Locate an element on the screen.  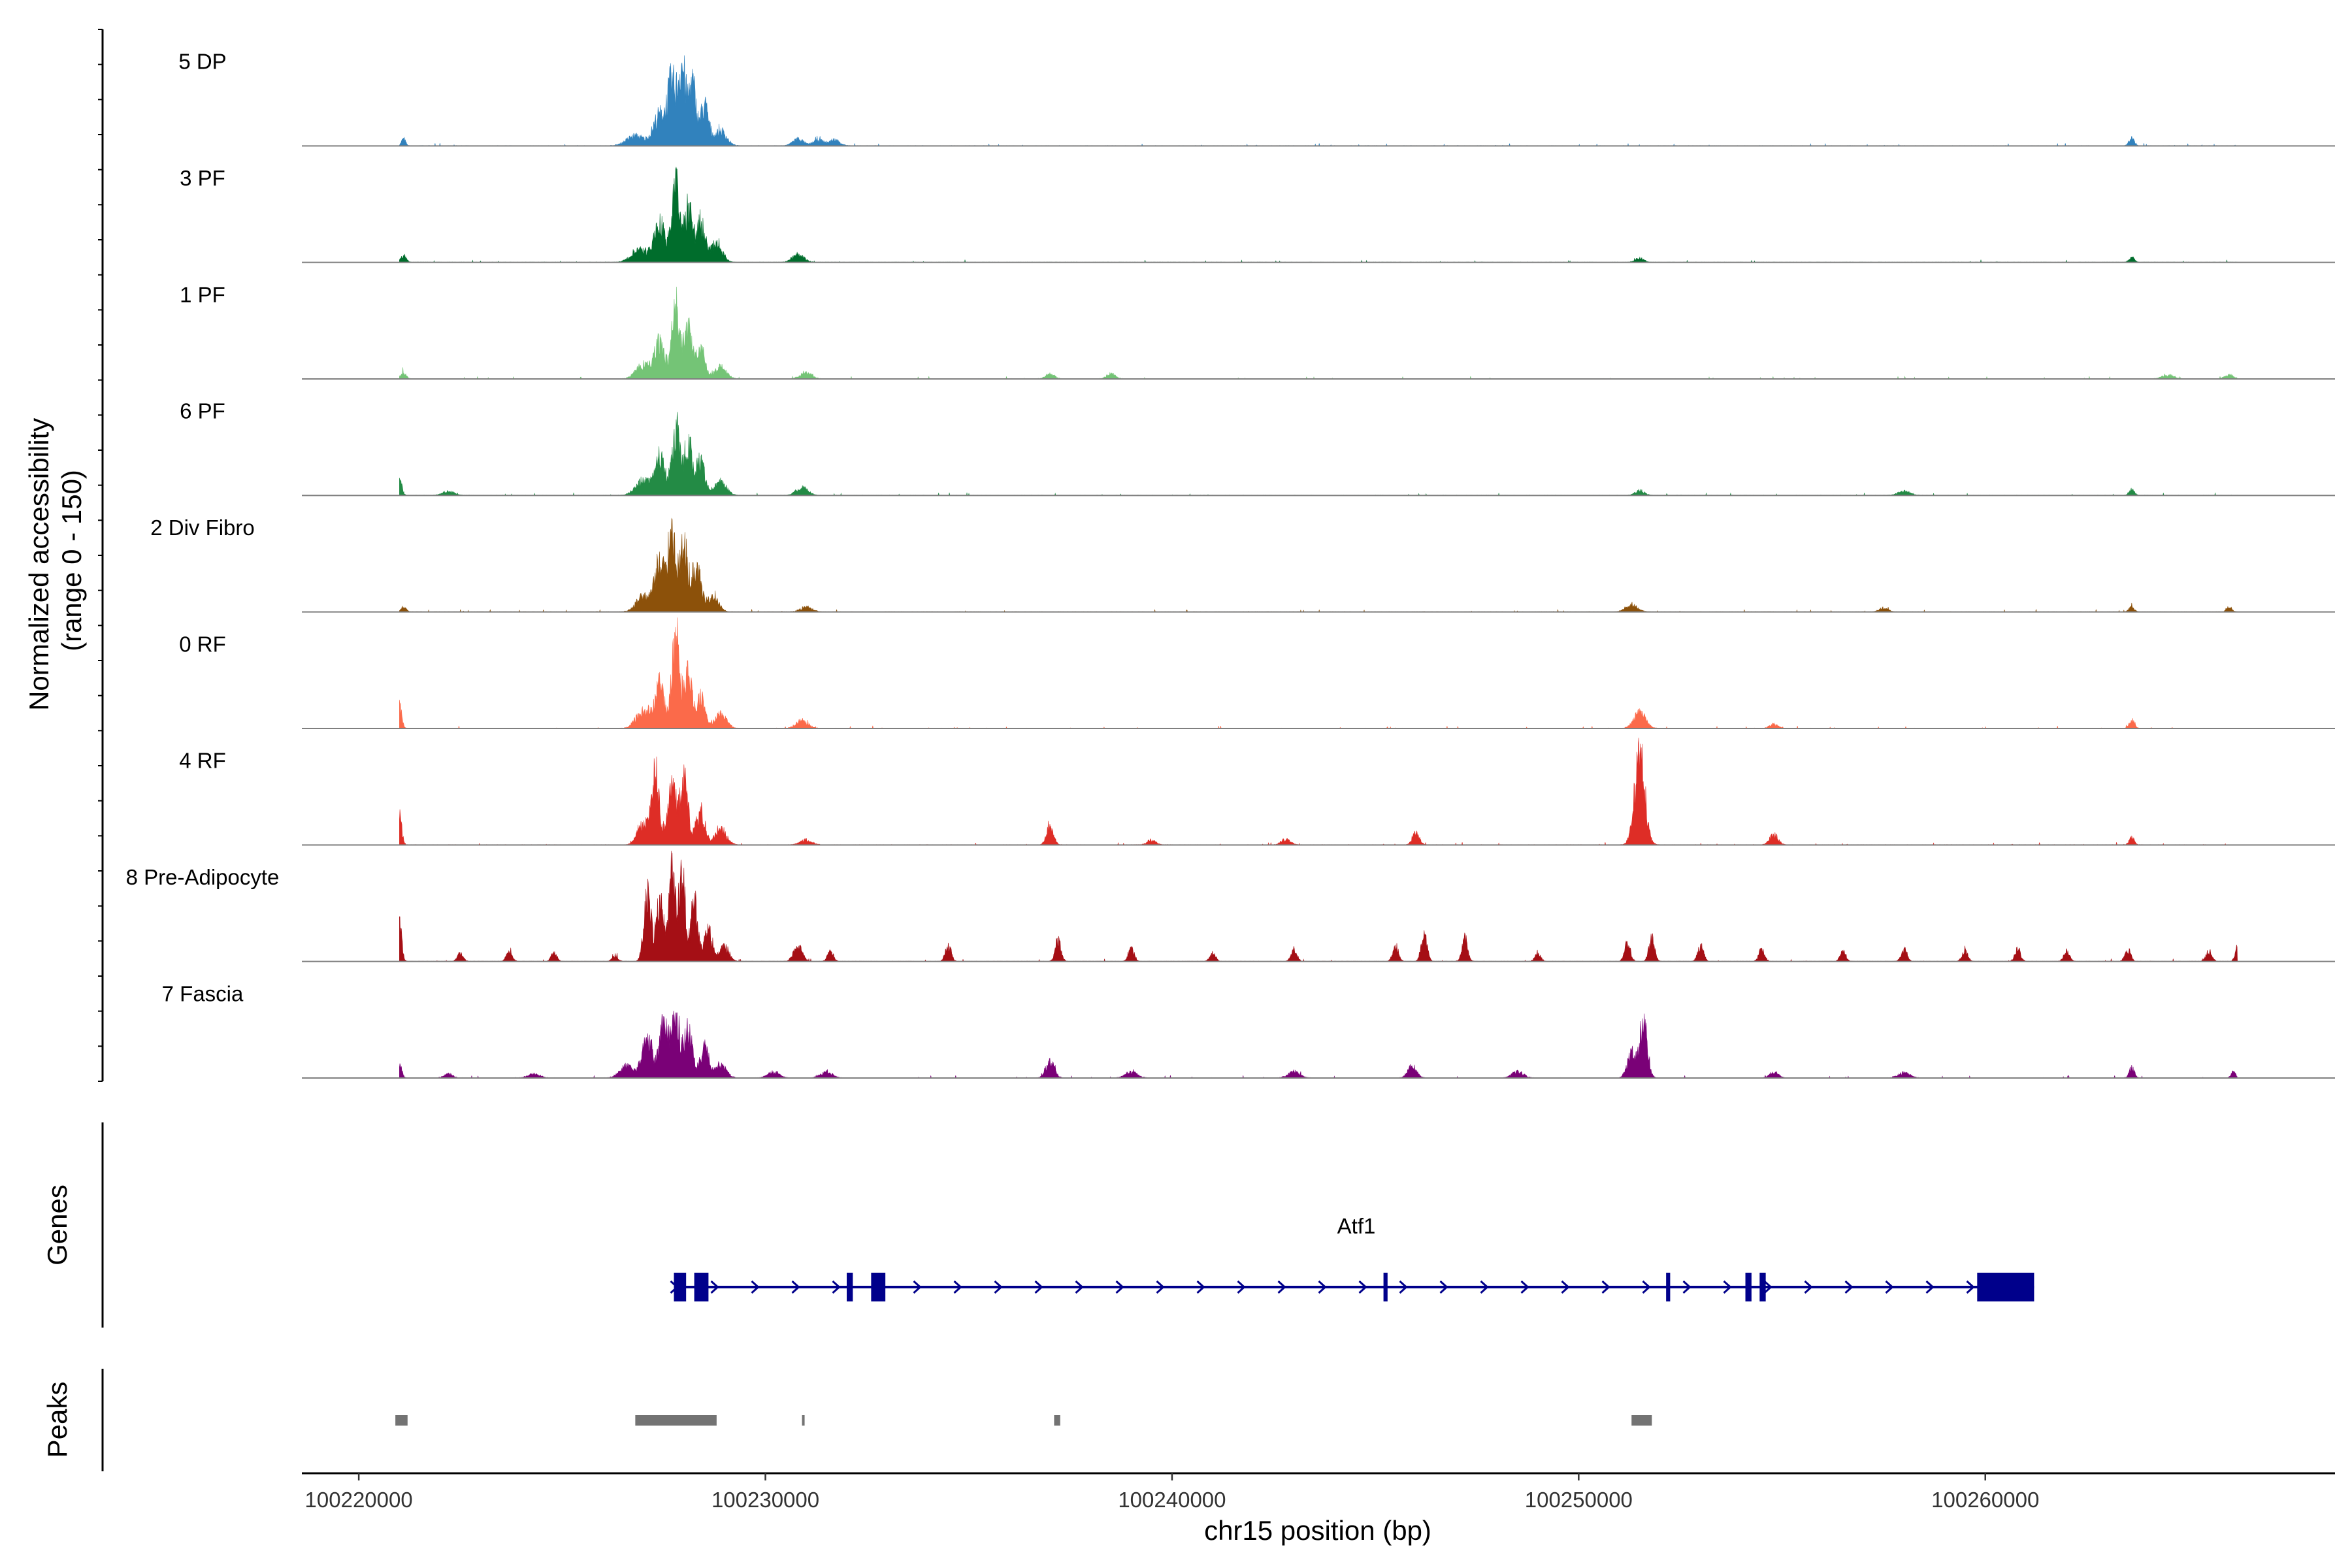
x-tick-label: 100220000 is located at coordinates (359, 1500).